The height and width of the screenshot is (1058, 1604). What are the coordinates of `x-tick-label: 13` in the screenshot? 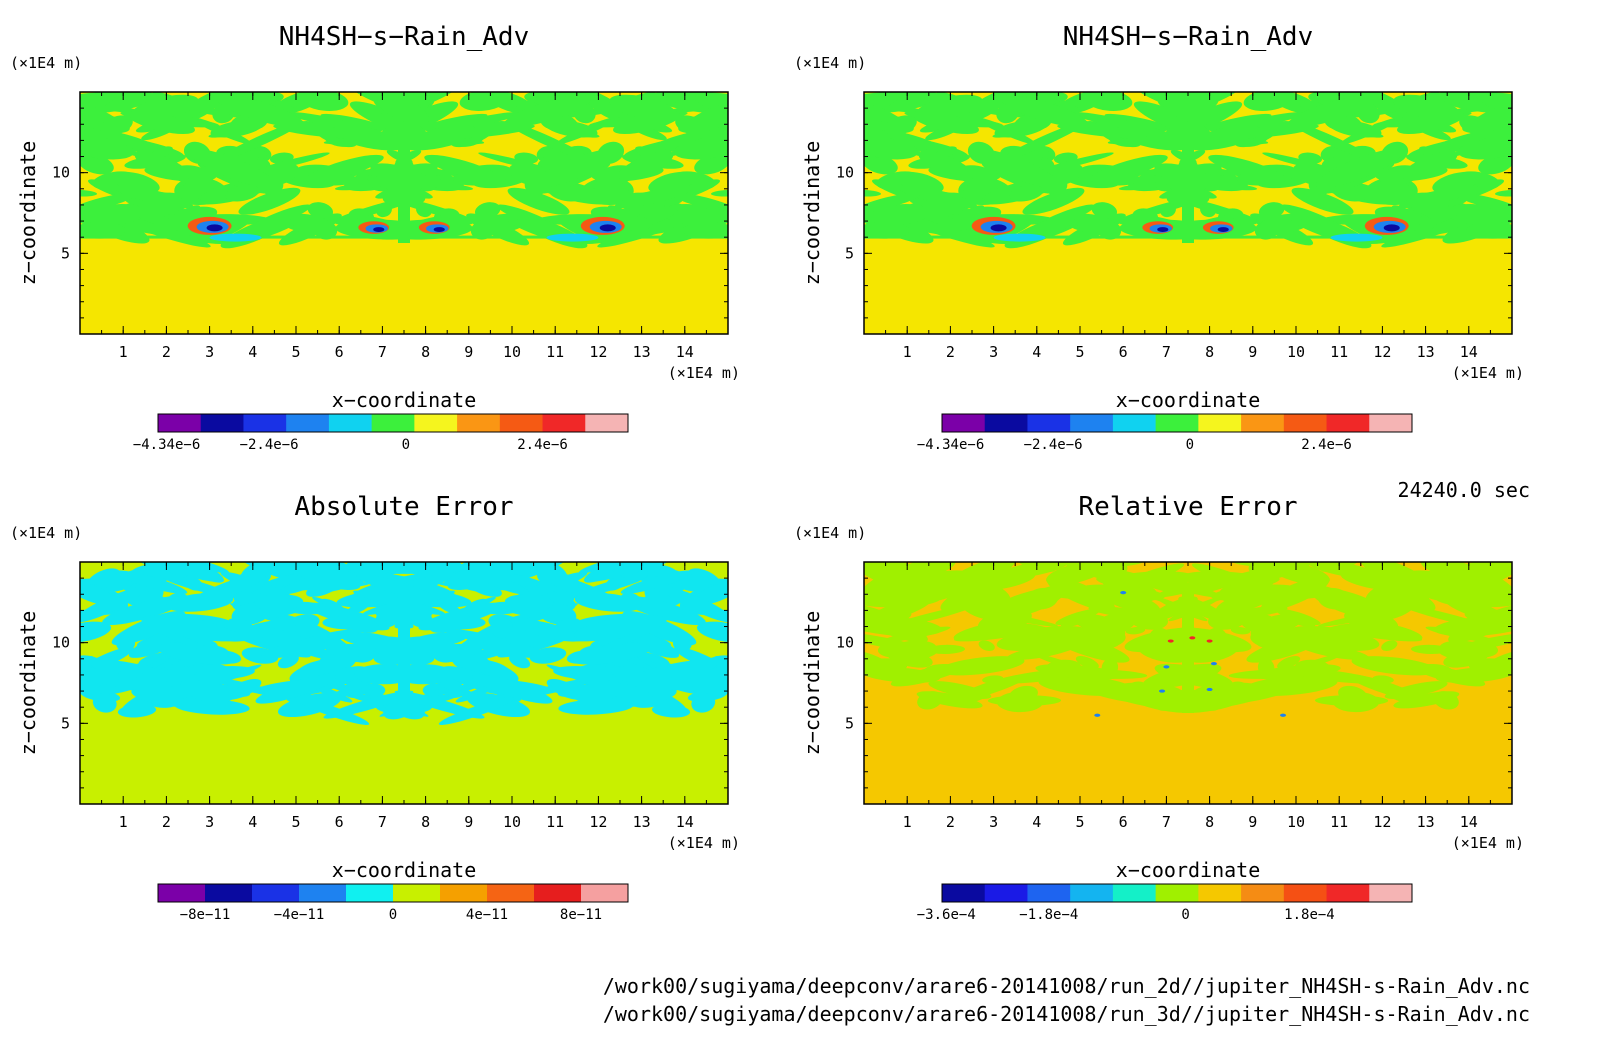 It's located at (642, 822).